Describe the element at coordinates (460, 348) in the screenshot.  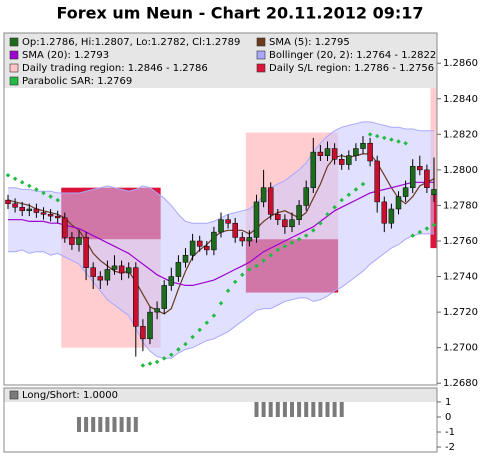
I see `y-tick-label: 1.2700` at that location.